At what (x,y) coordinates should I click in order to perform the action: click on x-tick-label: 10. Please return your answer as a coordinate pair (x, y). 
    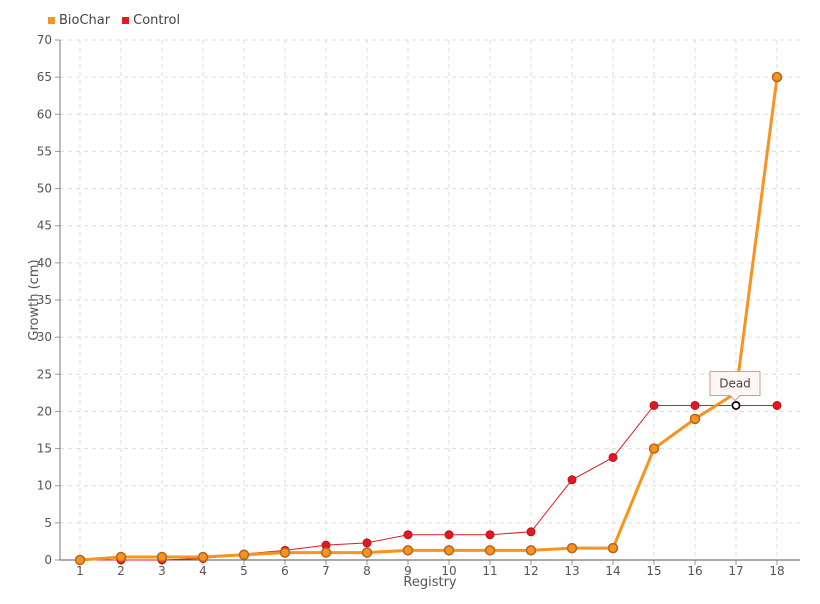
    Looking at the image, I should click on (448, 571).